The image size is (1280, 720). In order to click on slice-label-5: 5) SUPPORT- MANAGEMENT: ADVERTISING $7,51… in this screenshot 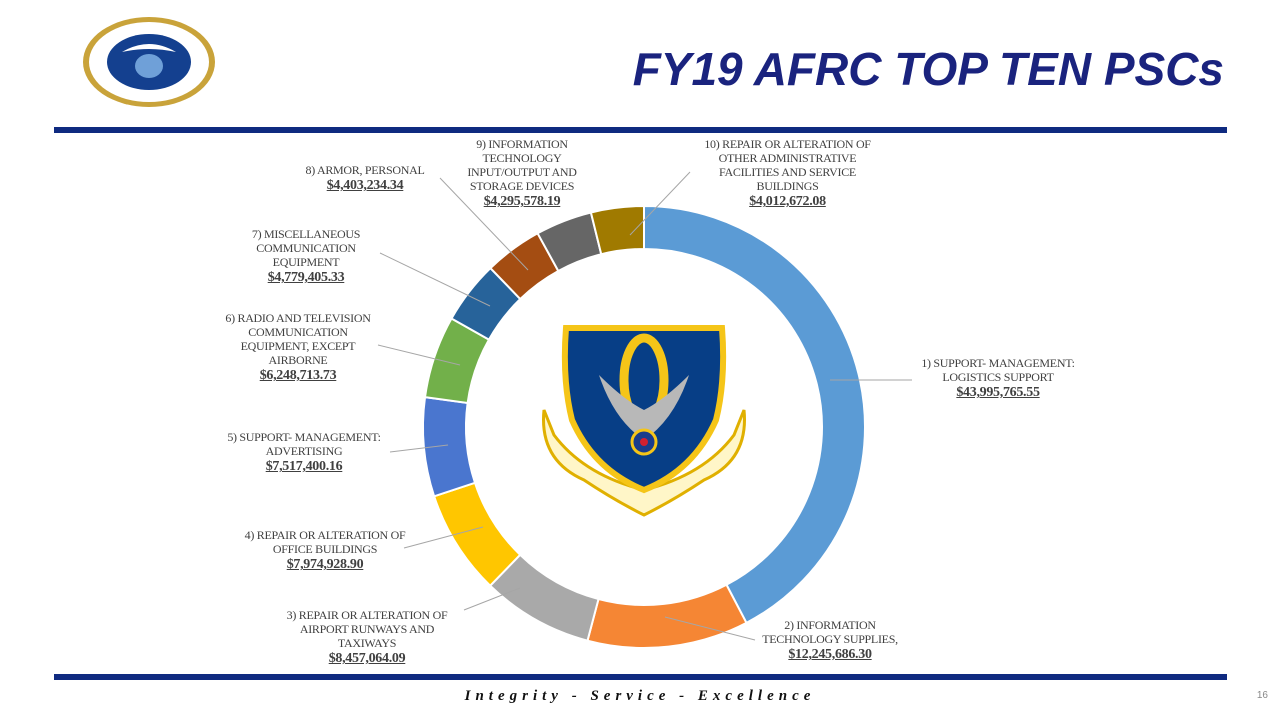, I will do `click(304, 452)`.